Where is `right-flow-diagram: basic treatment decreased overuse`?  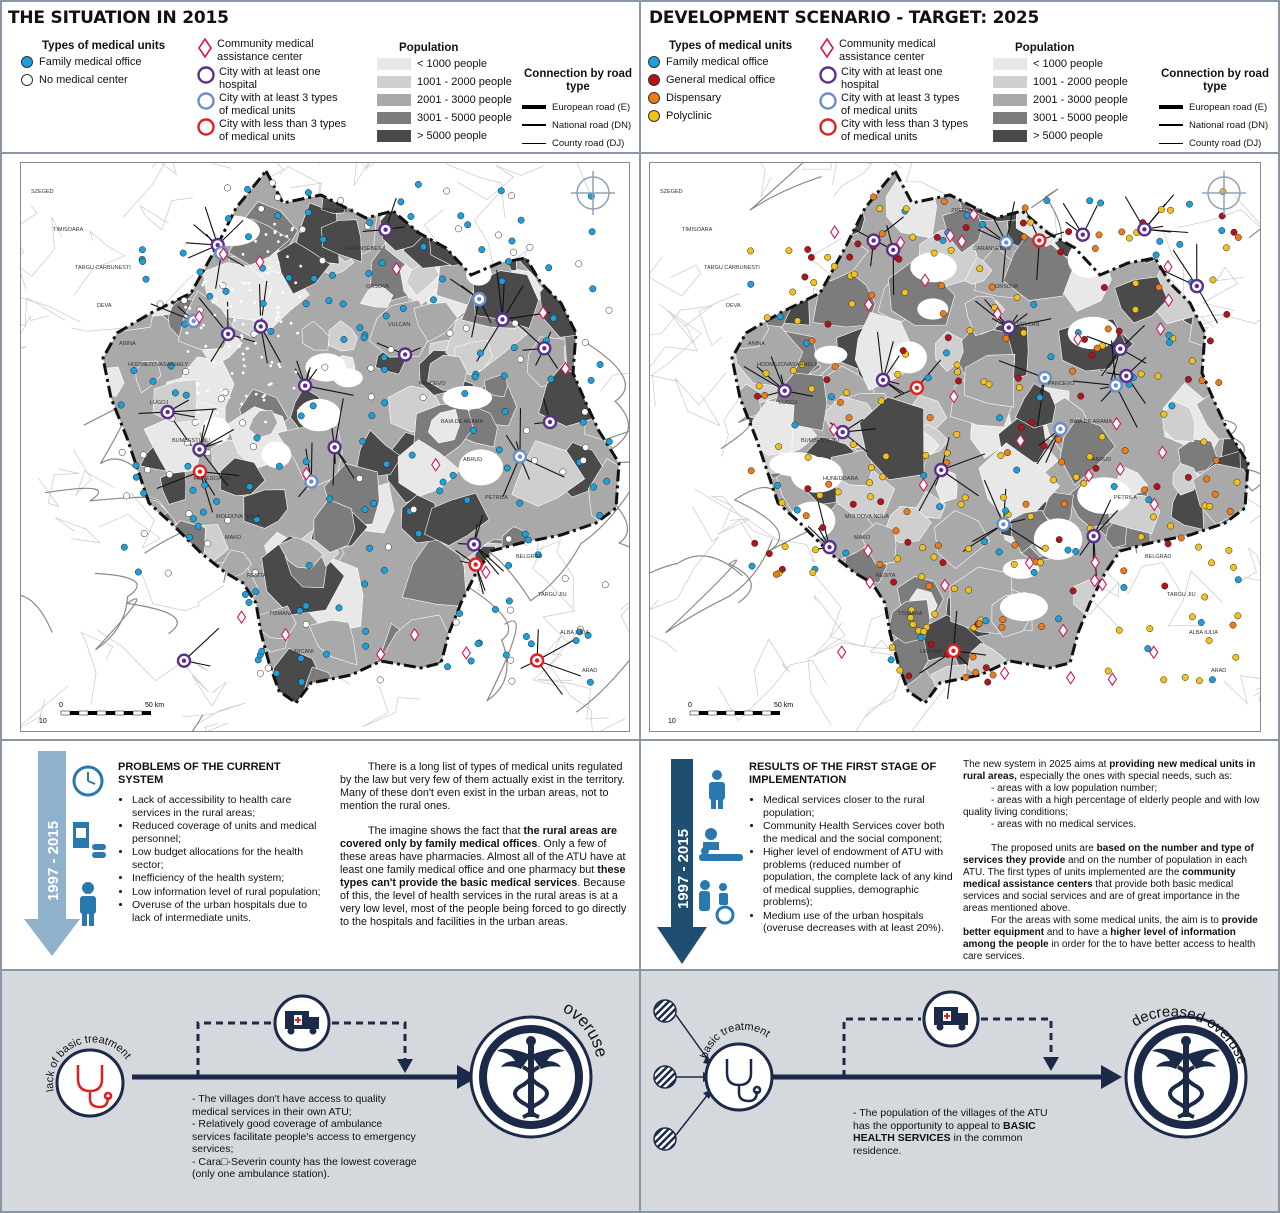
right-flow-diagram: basic treatment decreased overuse is located at coordinates (952, 1070).